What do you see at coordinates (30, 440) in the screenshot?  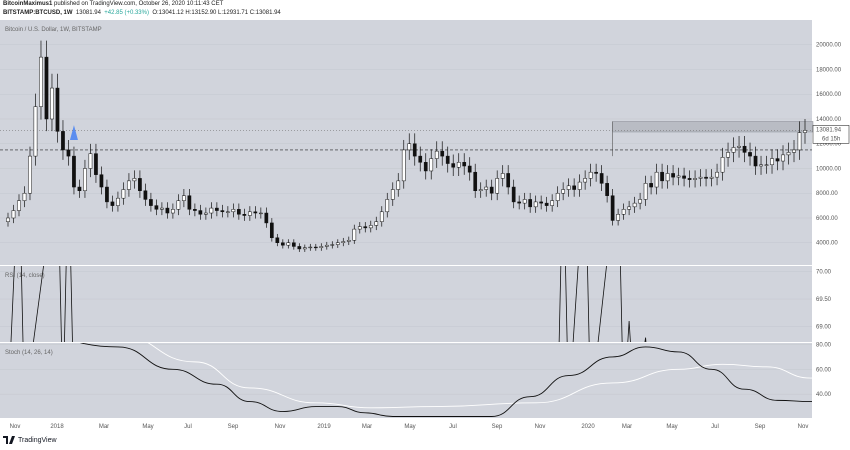 I see `tradingview-logo: TradingView` at bounding box center [30, 440].